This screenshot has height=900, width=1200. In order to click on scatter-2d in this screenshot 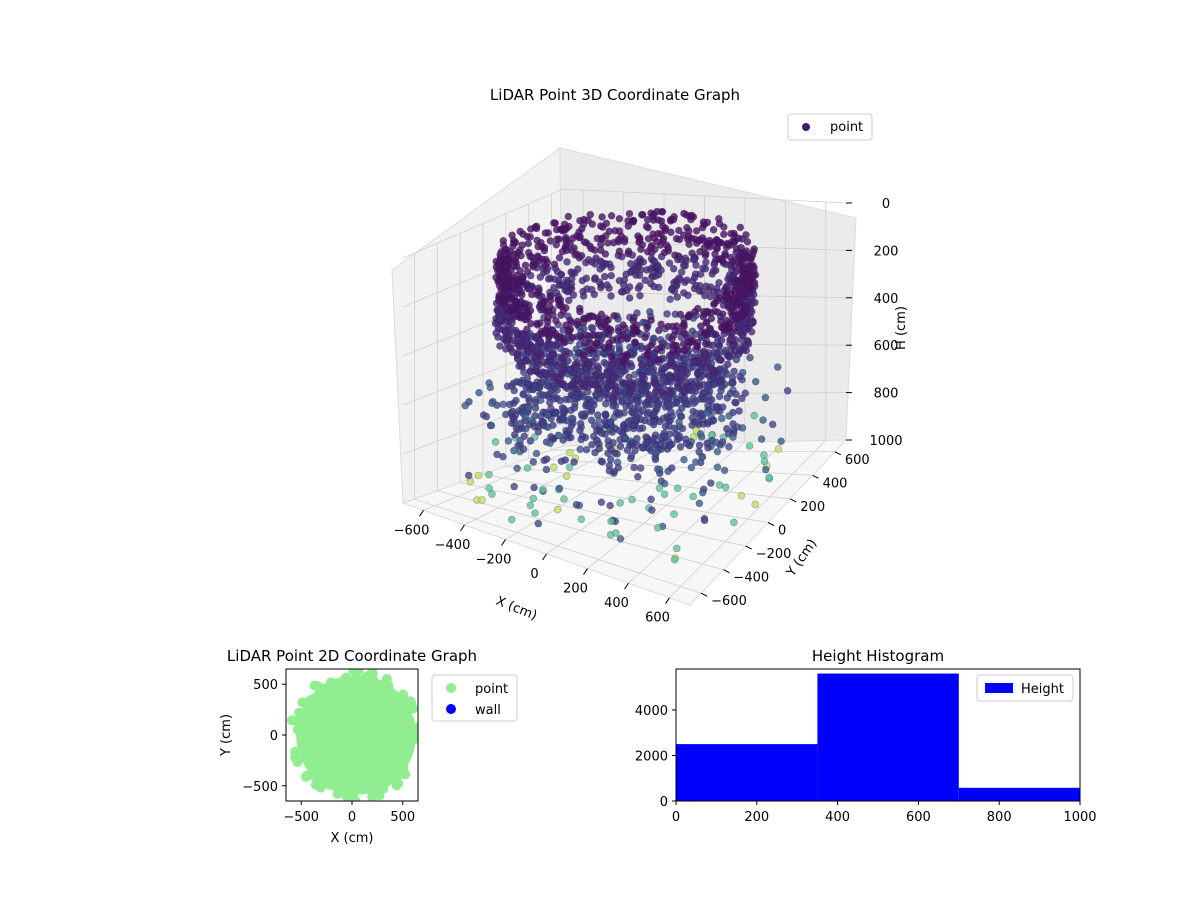, I will do `click(352, 735)`.